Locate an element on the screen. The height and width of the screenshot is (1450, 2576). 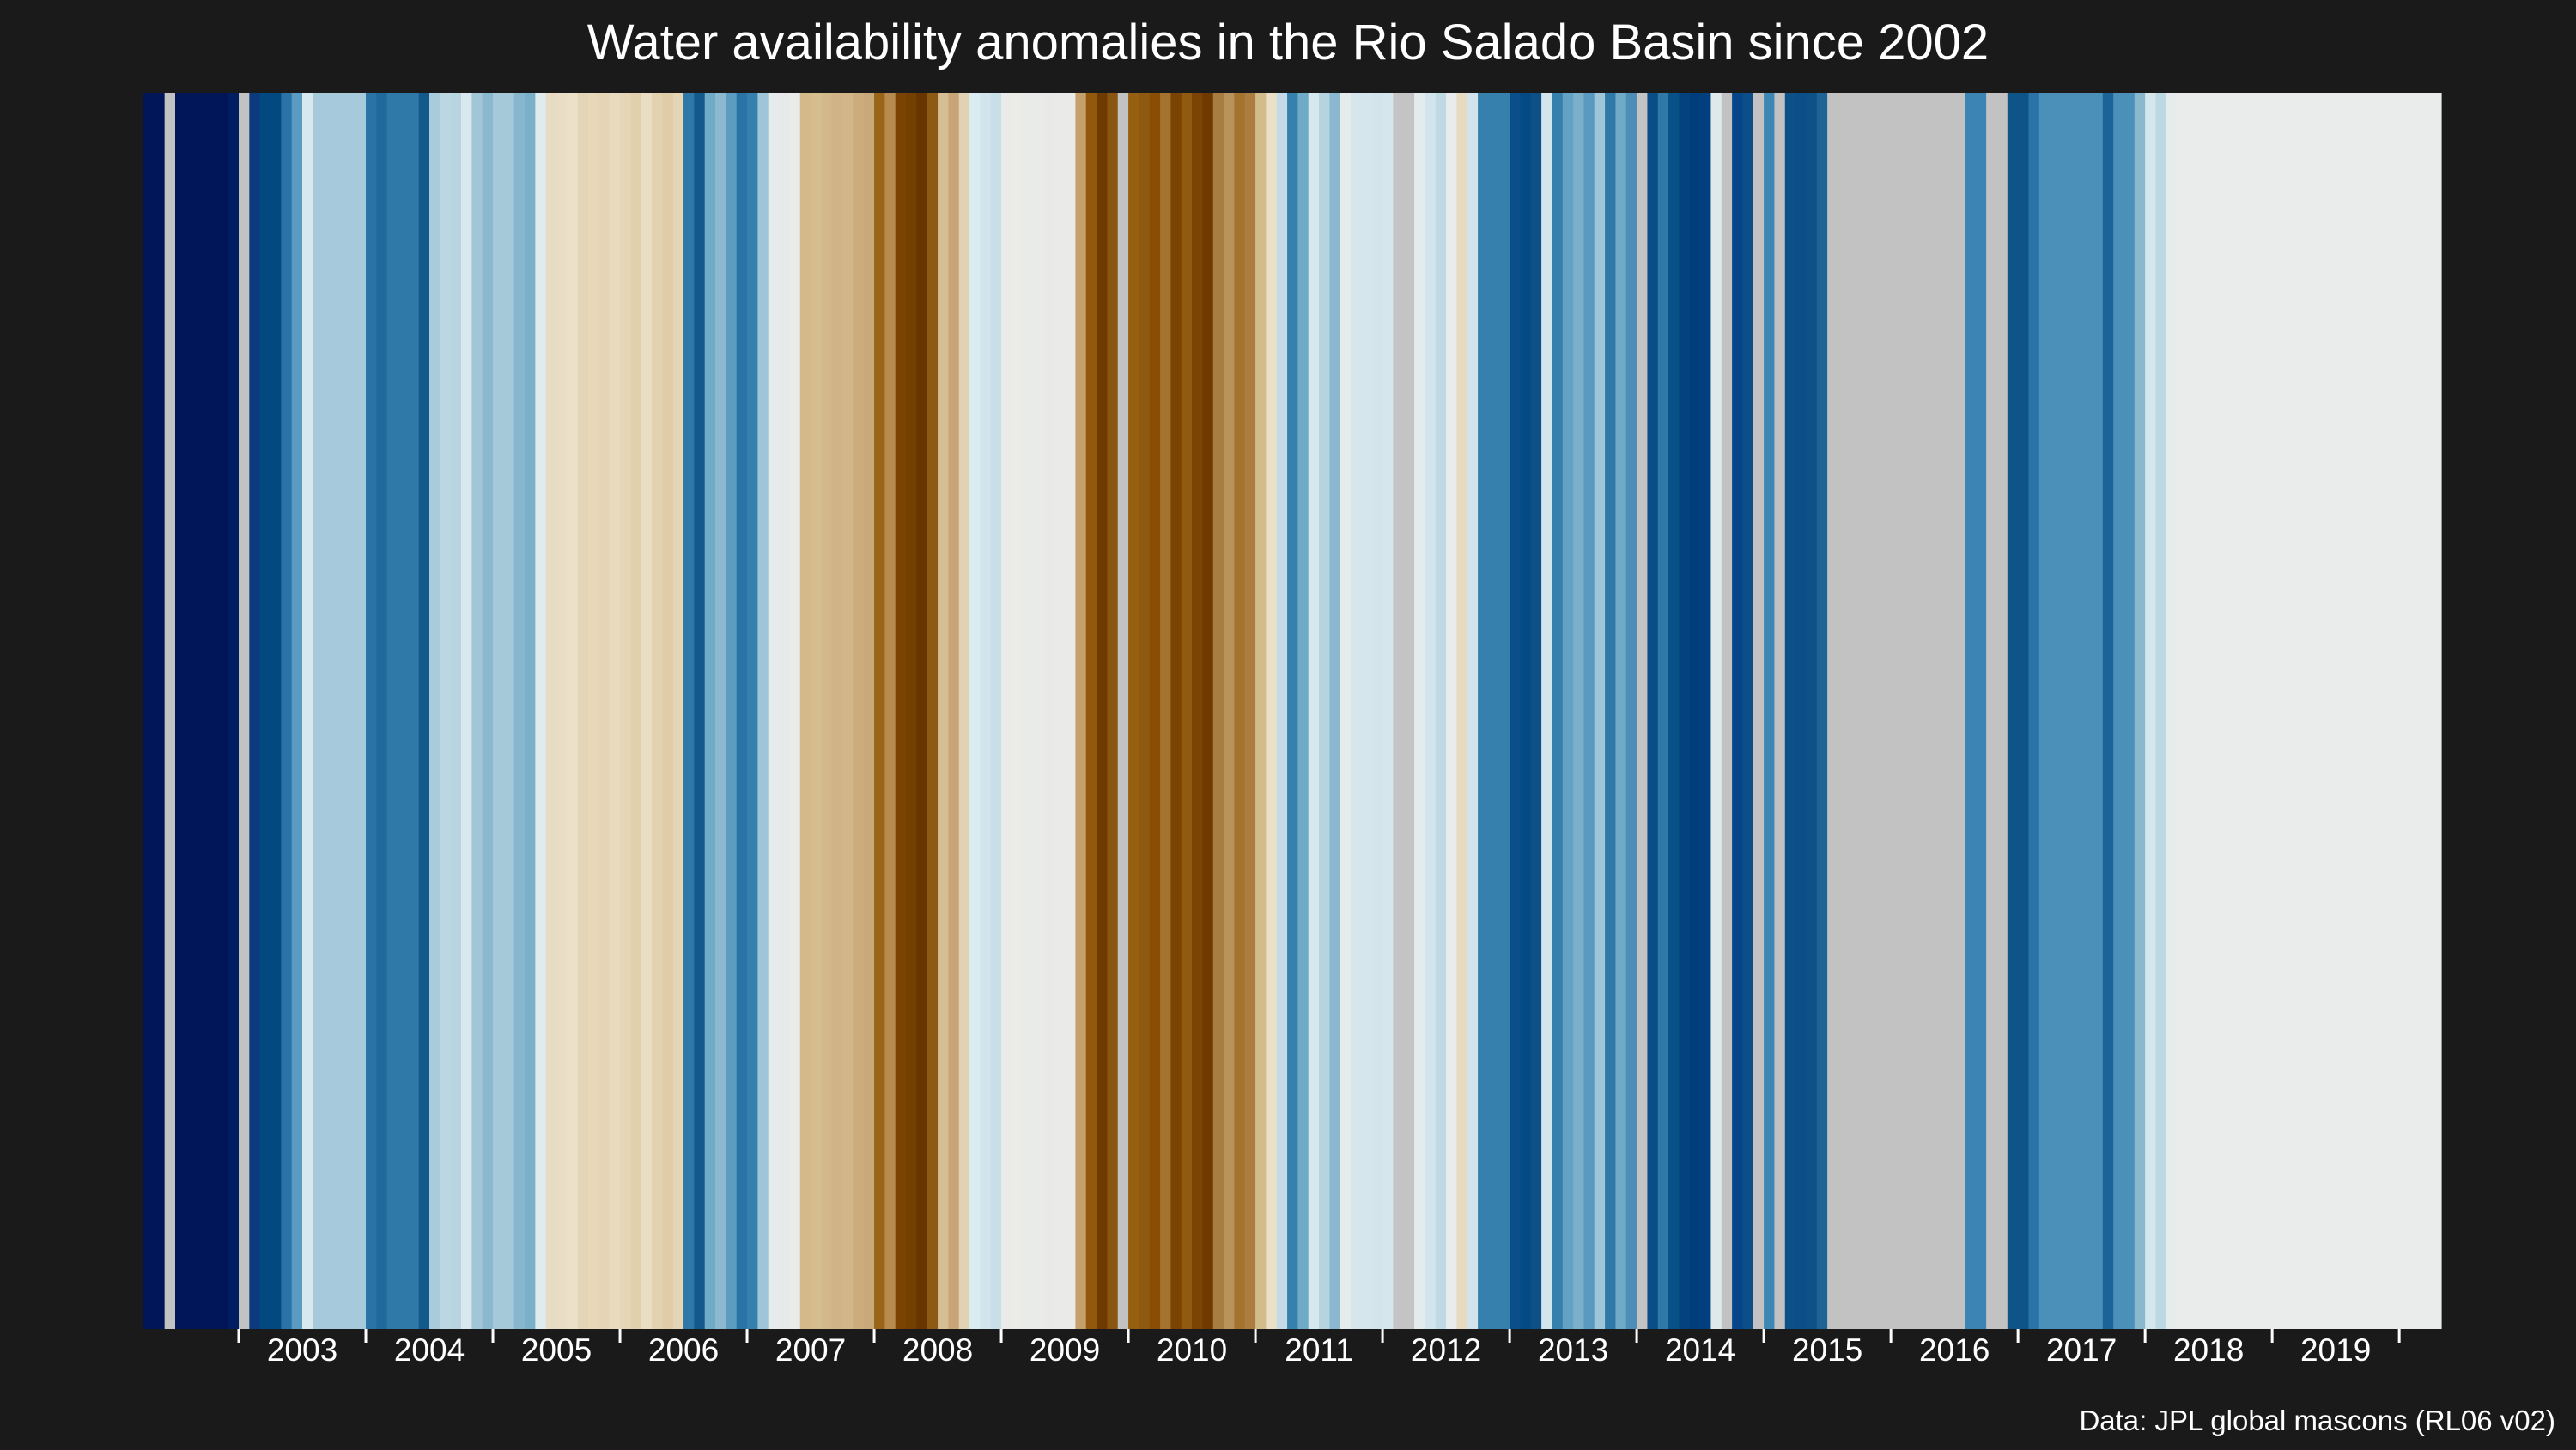
x-tick-label: 2010 is located at coordinates (1192, 1350).